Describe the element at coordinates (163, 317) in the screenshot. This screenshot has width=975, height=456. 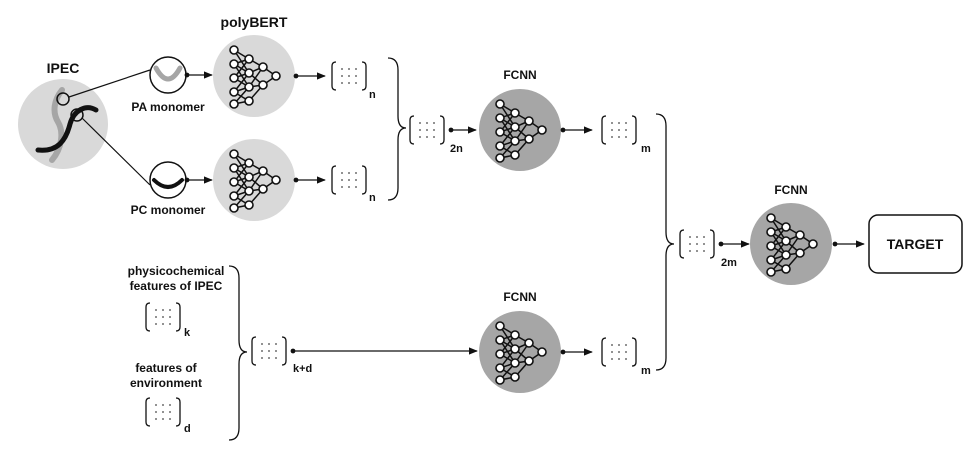
I see `physchem-vector` at that location.